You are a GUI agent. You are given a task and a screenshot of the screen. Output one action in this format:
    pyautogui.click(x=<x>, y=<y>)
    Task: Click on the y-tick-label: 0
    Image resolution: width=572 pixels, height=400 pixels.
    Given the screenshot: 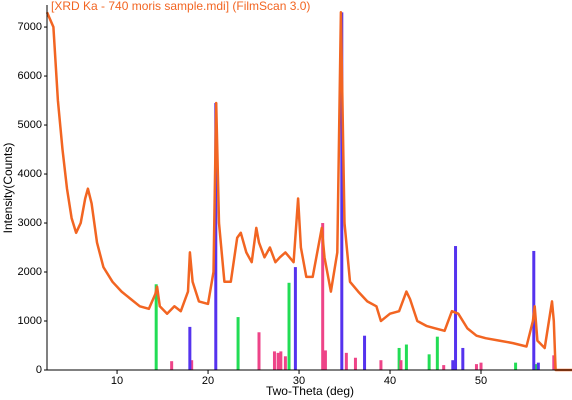 What is the action you would take?
    pyautogui.click(x=39, y=370)
    